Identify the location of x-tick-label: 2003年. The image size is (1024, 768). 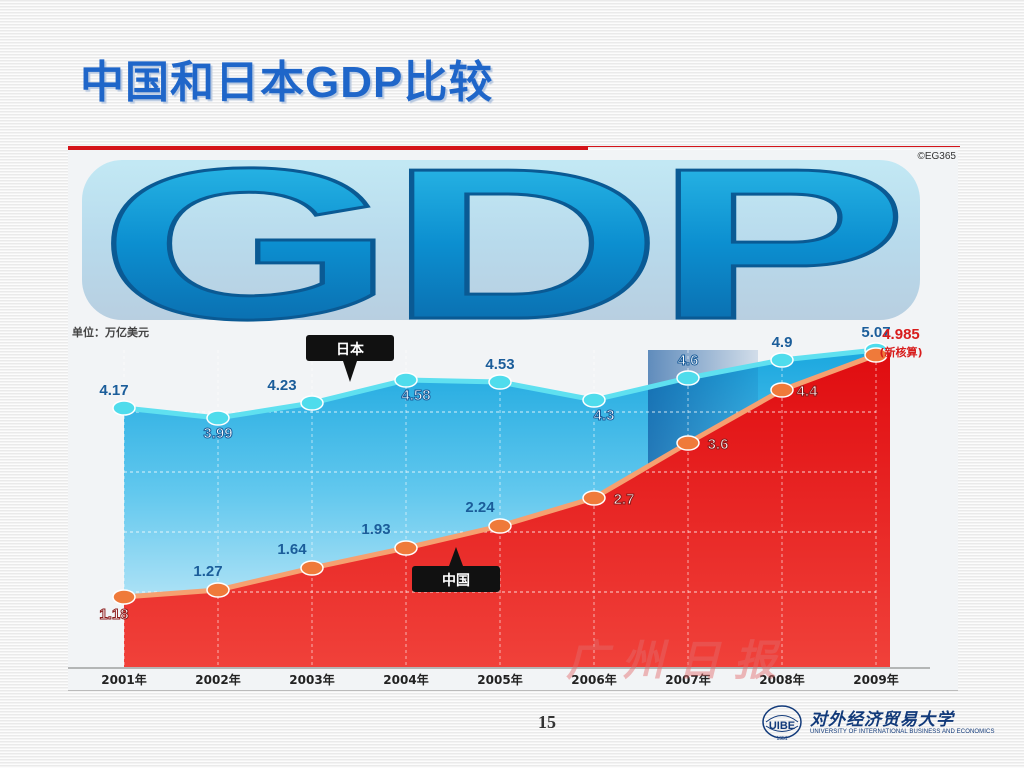
(311, 679).